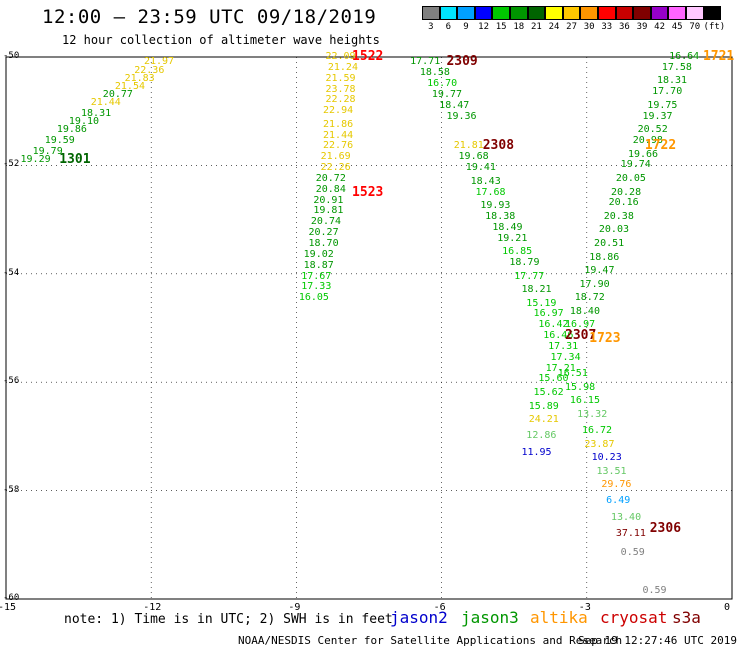  Describe the element at coordinates (495, 206) in the screenshot. I see `wave-height-label: 19.93` at that location.